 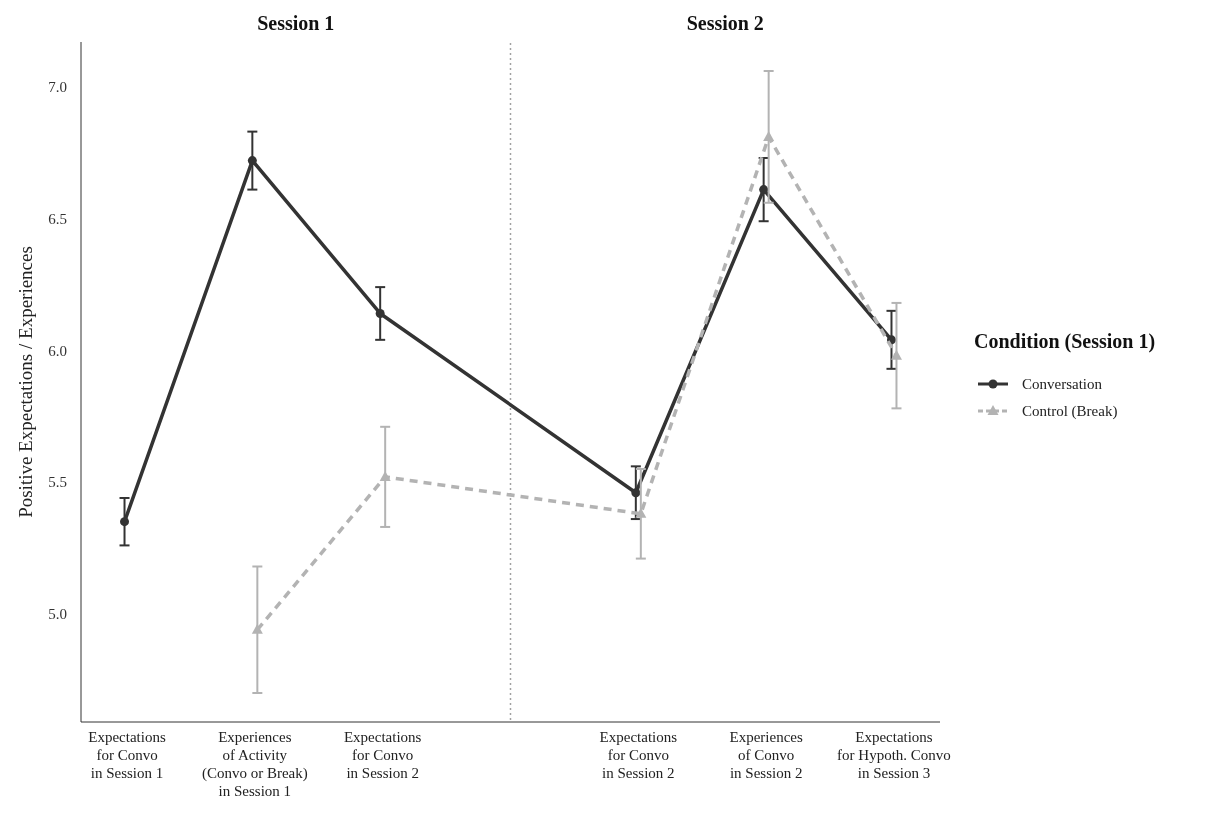 I want to click on y-tick-label: 5.5, so click(x=57, y=482).